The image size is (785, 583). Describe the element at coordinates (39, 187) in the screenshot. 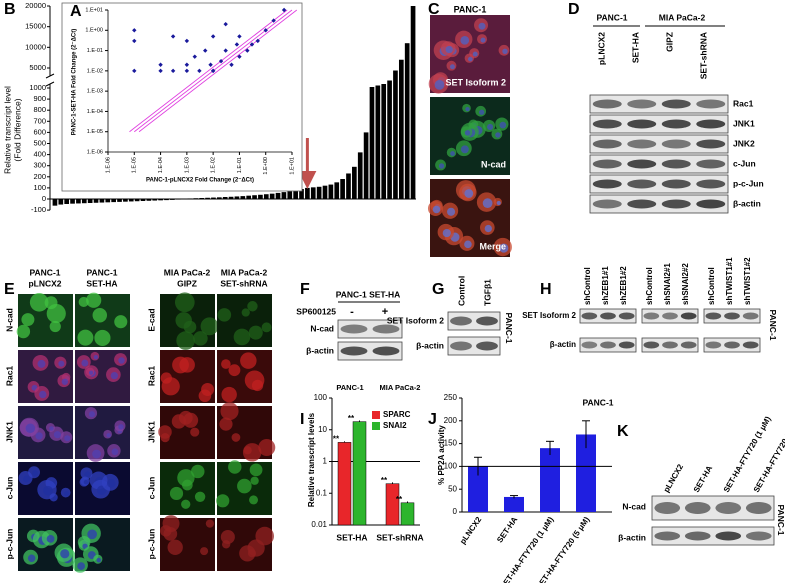

I see `y-tick-label: 100` at that location.